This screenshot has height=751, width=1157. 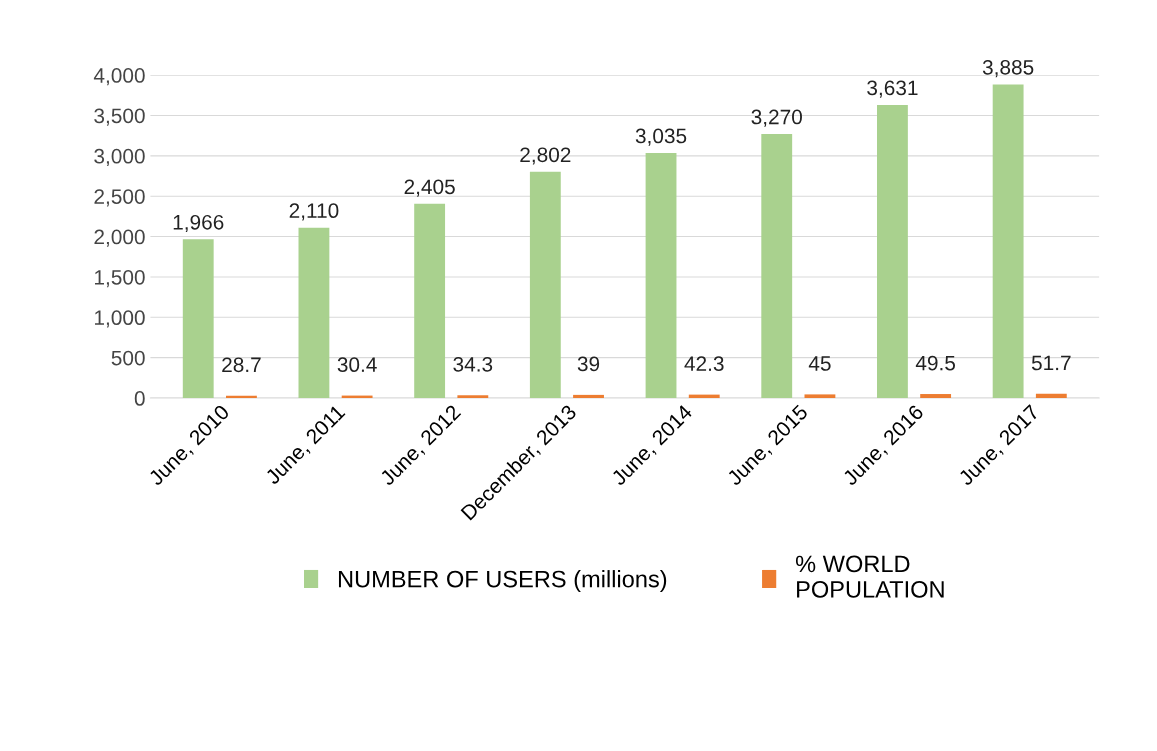 What do you see at coordinates (128, 358) in the screenshot?
I see `y-tick-label: 500` at bounding box center [128, 358].